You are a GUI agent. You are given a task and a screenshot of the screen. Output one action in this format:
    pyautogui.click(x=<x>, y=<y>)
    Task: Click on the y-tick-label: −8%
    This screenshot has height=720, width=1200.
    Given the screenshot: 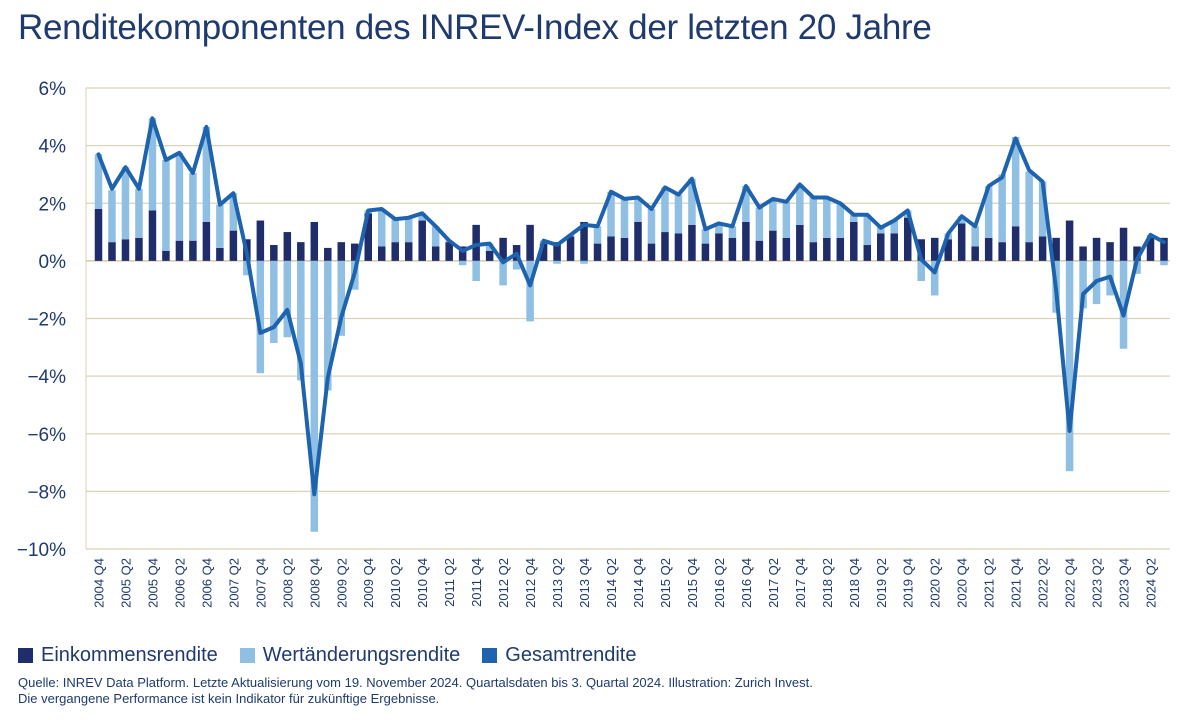 What is the action you would take?
    pyautogui.click(x=46, y=492)
    